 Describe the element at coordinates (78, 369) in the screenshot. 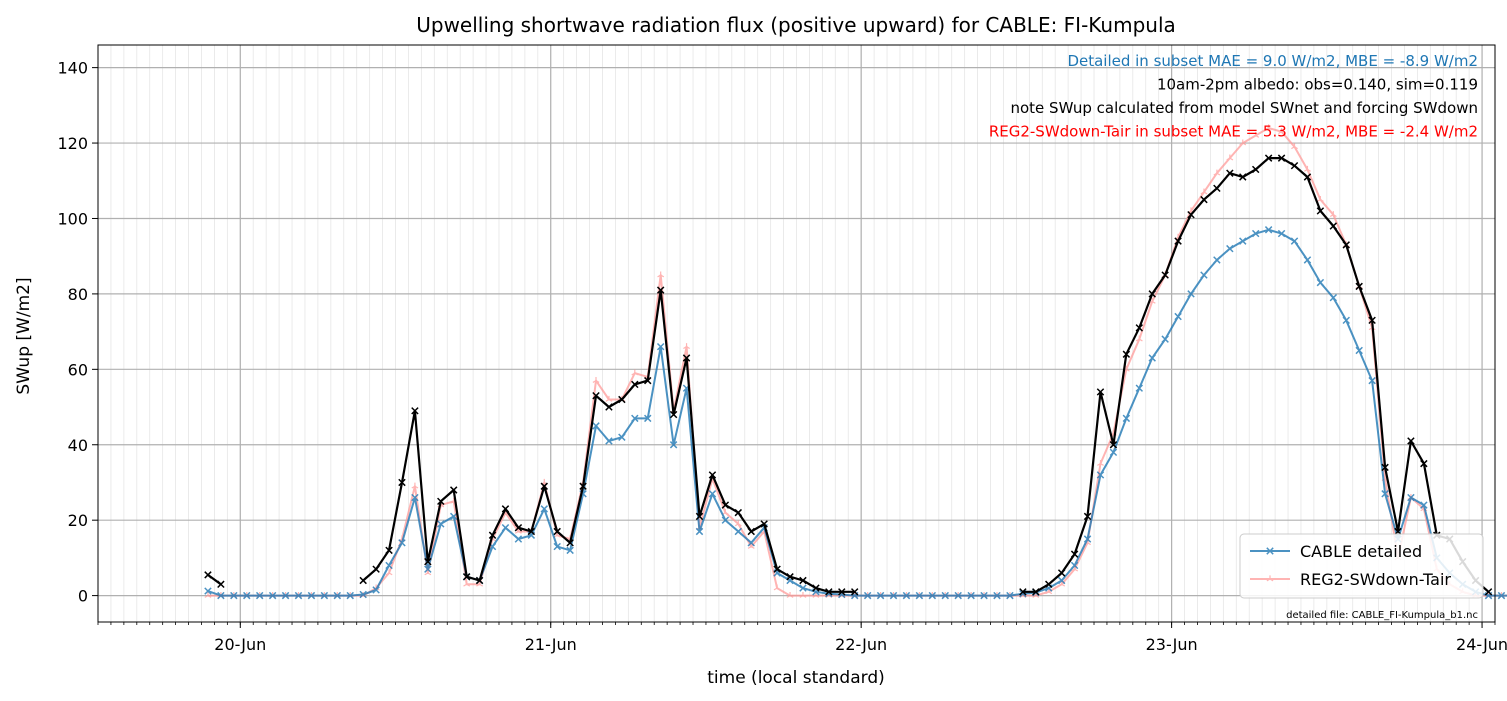

I see `y-tick-label: 60` at that location.